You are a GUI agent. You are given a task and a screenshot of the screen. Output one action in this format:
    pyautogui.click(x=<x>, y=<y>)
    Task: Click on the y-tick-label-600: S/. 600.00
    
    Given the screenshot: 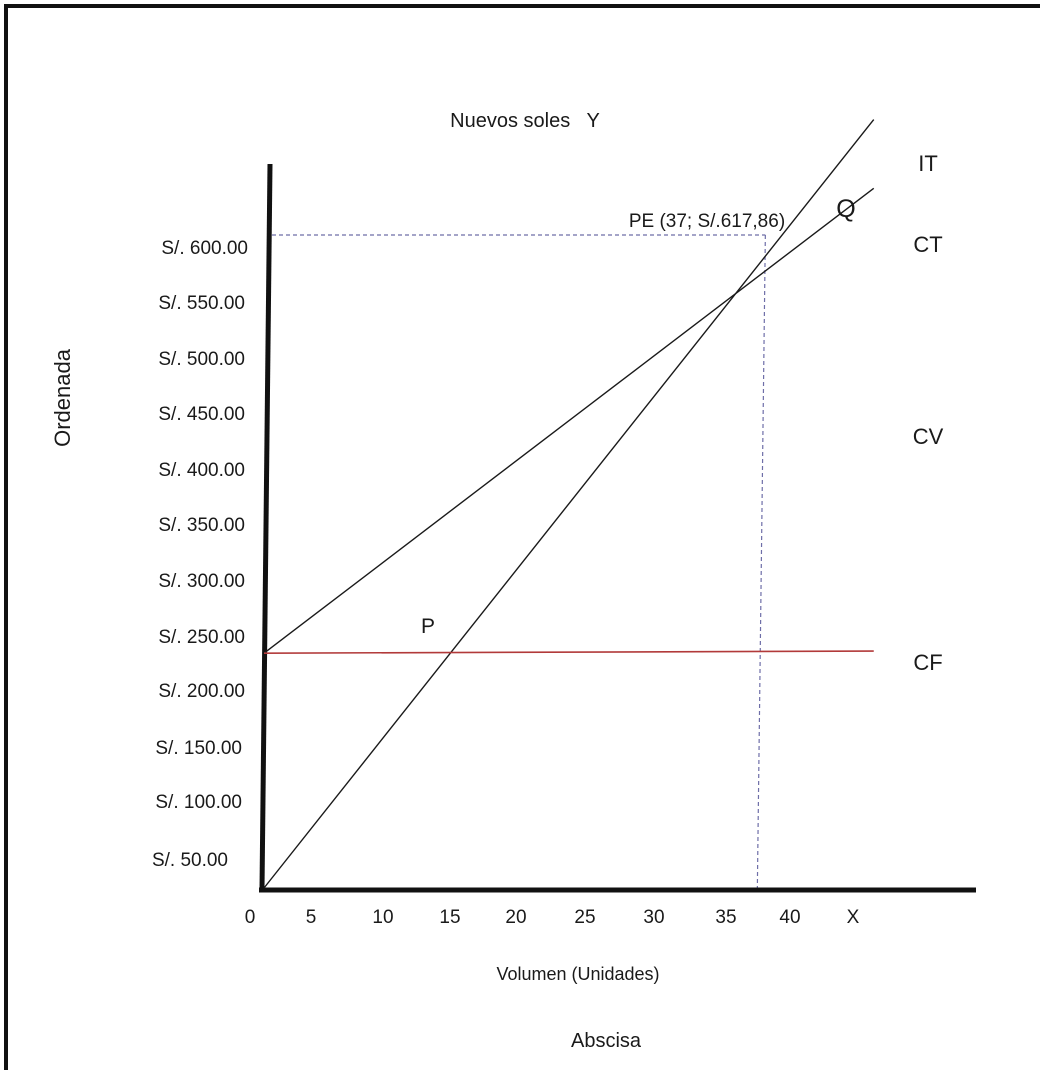 What is the action you would take?
    pyautogui.click(x=204, y=248)
    